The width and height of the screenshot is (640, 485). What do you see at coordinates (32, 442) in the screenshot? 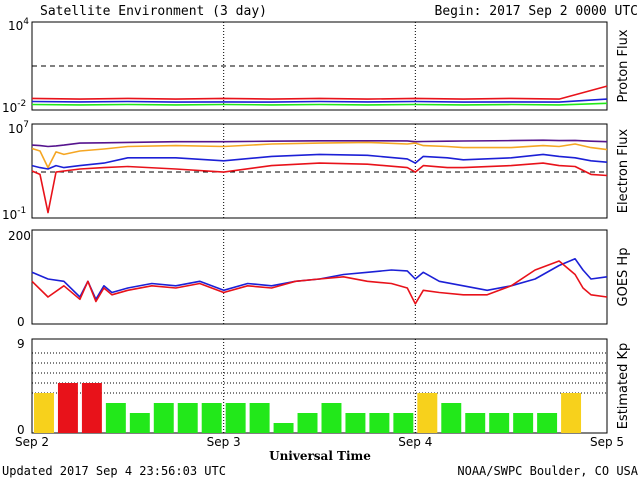
I see `x-tick-0: Sep 2` at bounding box center [32, 442].